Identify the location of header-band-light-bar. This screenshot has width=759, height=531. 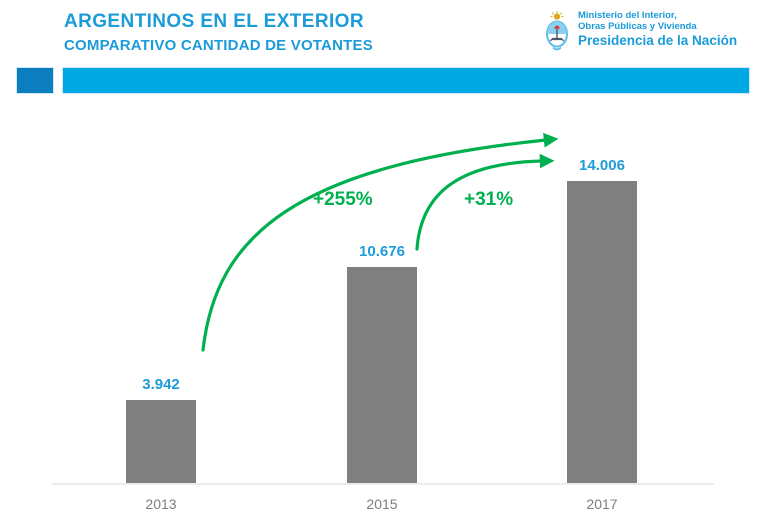
(406, 80).